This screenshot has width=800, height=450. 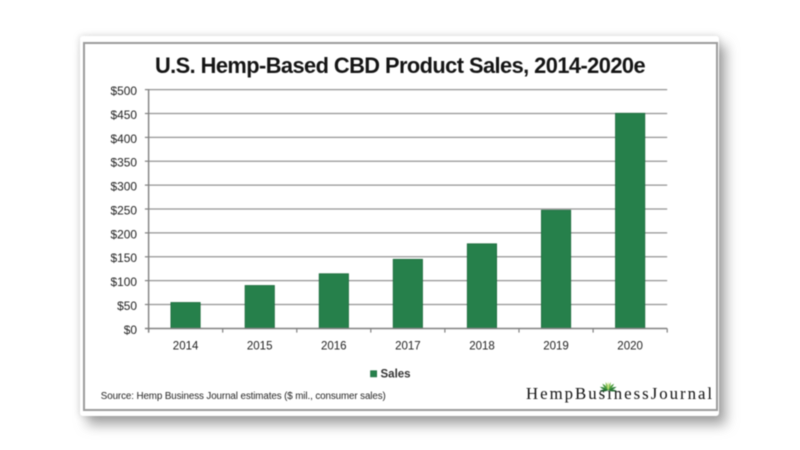 What do you see at coordinates (124, 210) in the screenshot?
I see `svg-text: $250` at bounding box center [124, 210].